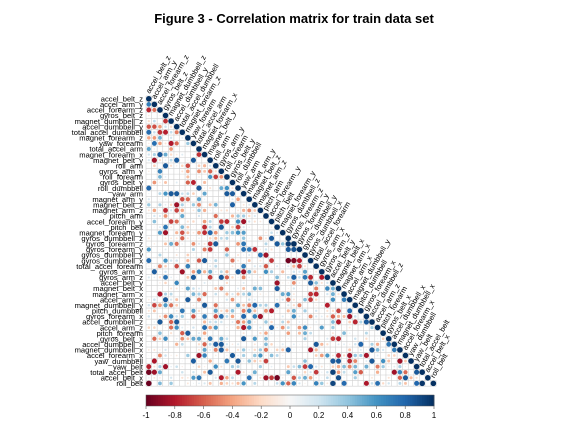 The width and height of the screenshot is (576, 432). I want to click on corr-cell-pitch_dumbbell-yaw_arm, so click(244, 311).